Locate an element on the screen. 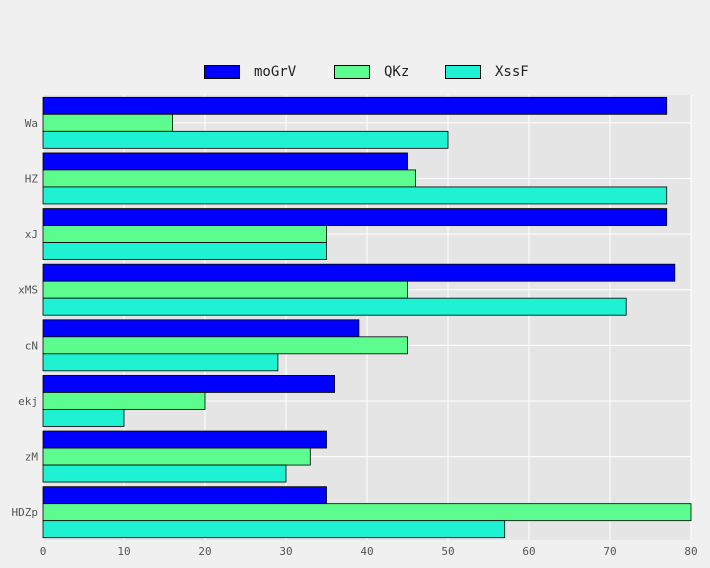 The image size is (710, 568). bar-XssF-HDZp is located at coordinates (274, 529).